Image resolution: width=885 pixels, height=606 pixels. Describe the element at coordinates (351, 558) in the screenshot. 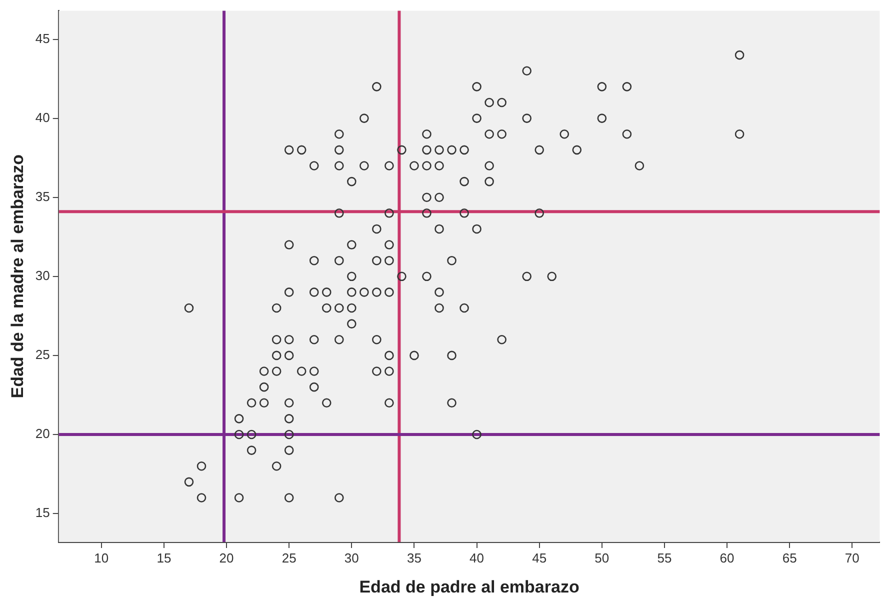

I see `x-tick-label: 30` at that location.